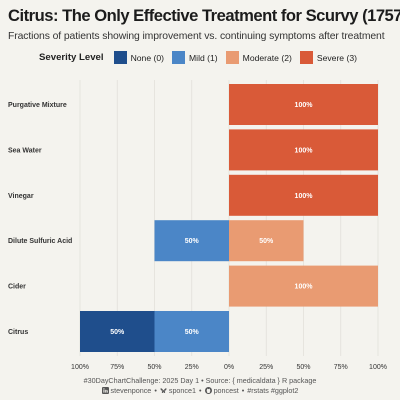 This screenshot has height=400, width=400. I want to click on legend-item-severe: Severe (3), so click(328, 57).